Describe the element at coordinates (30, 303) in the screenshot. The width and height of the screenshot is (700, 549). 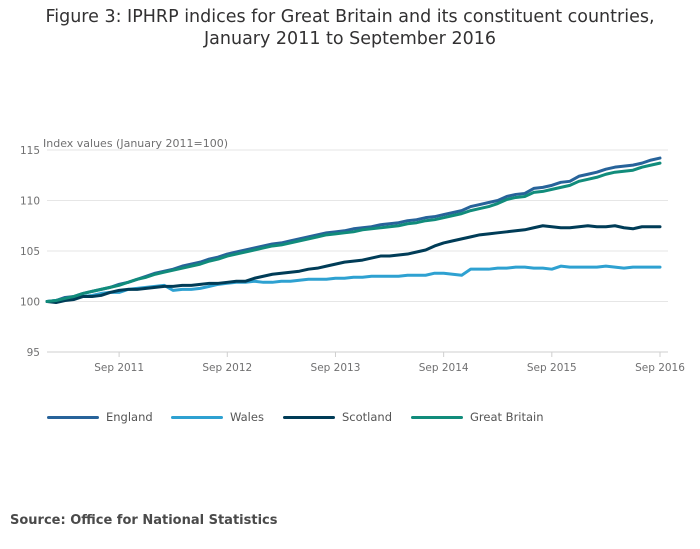
I see `y-tick-label: 100` at that location.